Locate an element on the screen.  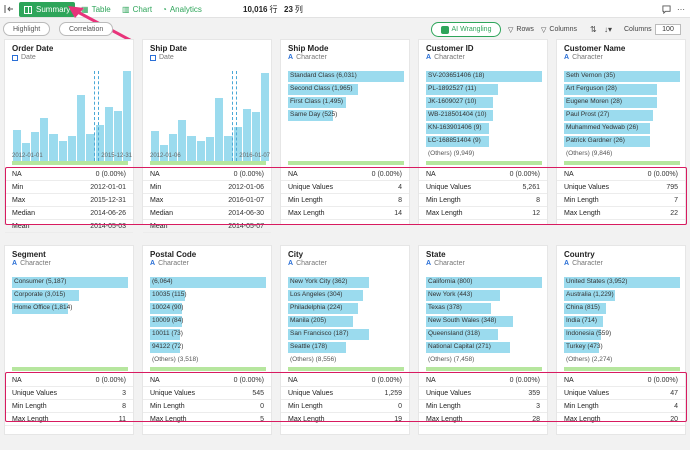
value-bar: New York City (362) is located at coordinates (346, 282).